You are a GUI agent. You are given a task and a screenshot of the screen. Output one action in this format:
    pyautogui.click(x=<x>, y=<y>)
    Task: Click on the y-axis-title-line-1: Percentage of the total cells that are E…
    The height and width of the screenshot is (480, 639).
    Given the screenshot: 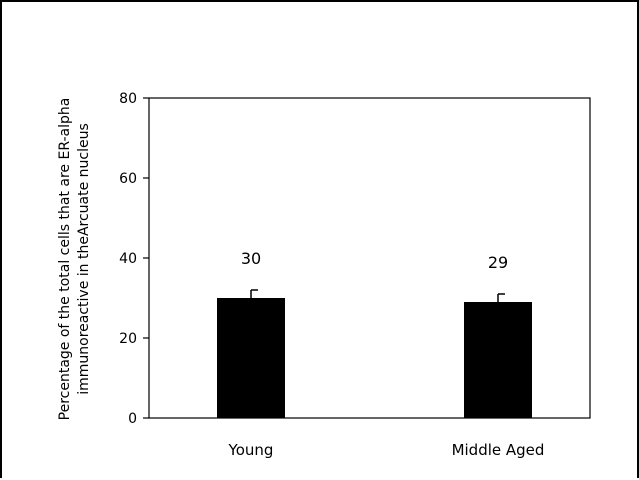 What is the action you would take?
    pyautogui.click(x=65, y=259)
    